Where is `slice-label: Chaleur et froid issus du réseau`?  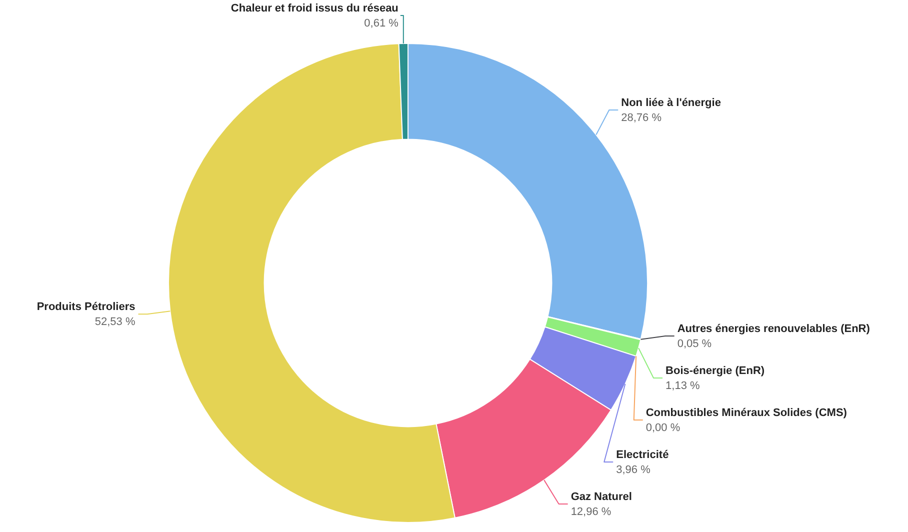 slice-label: Chaleur et froid issus du réseau is located at coordinates (314, 8).